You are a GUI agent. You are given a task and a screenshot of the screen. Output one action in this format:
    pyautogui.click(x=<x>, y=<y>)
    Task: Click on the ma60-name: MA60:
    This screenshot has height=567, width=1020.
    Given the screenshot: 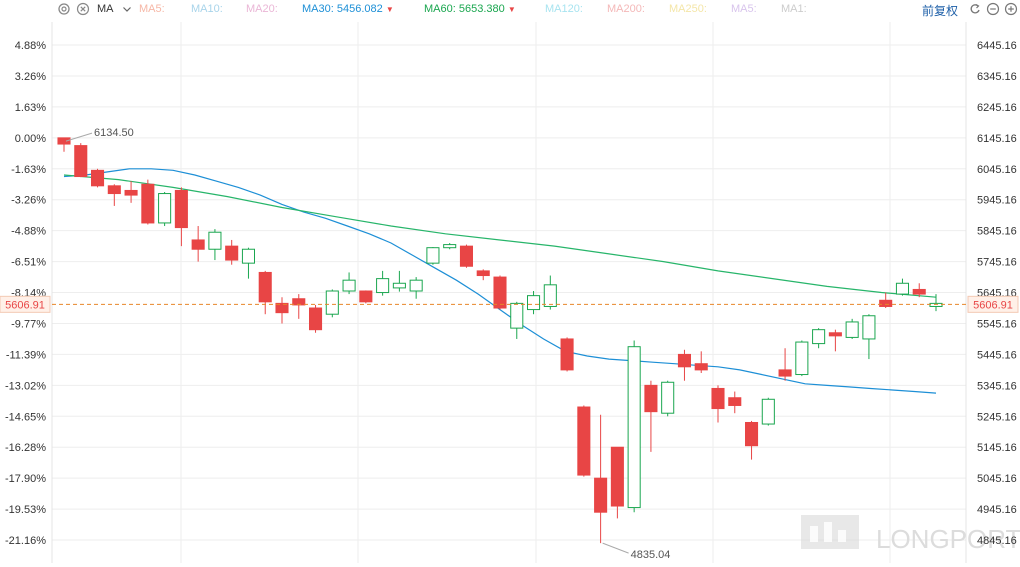 What is the action you would take?
    pyautogui.click(x=440, y=9)
    